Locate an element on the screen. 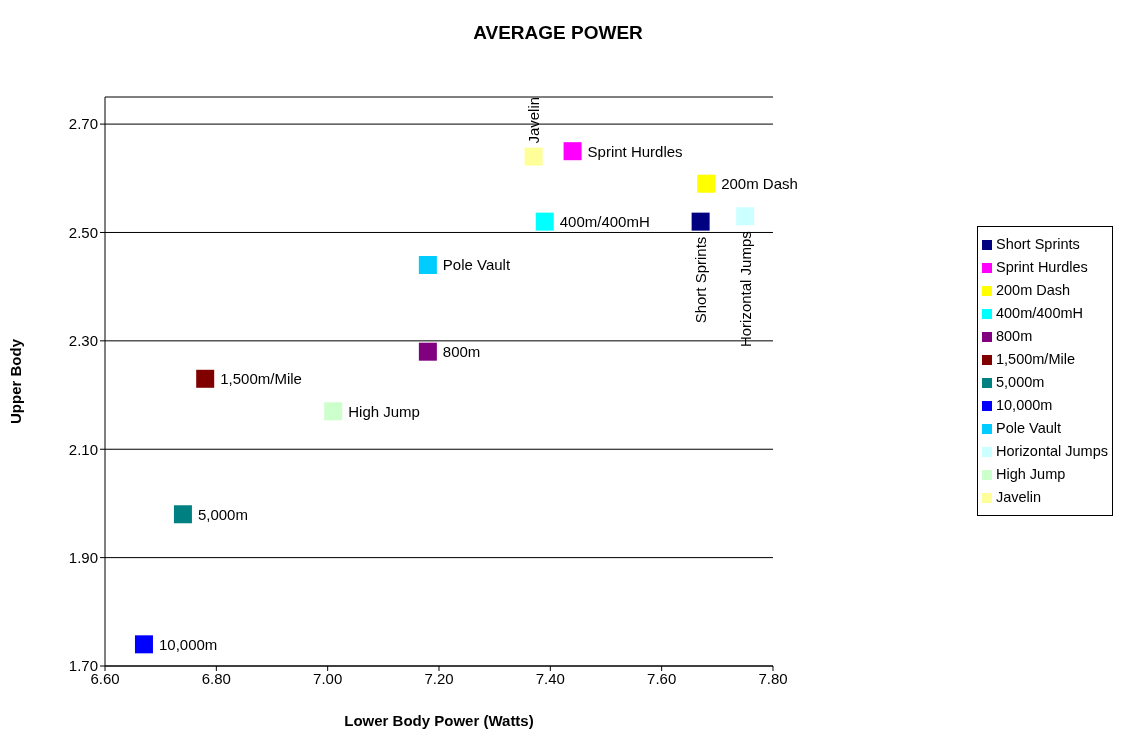 Image resolution: width=1131 pixels, height=742 pixels. legend-label: High Jump is located at coordinates (1030, 474).